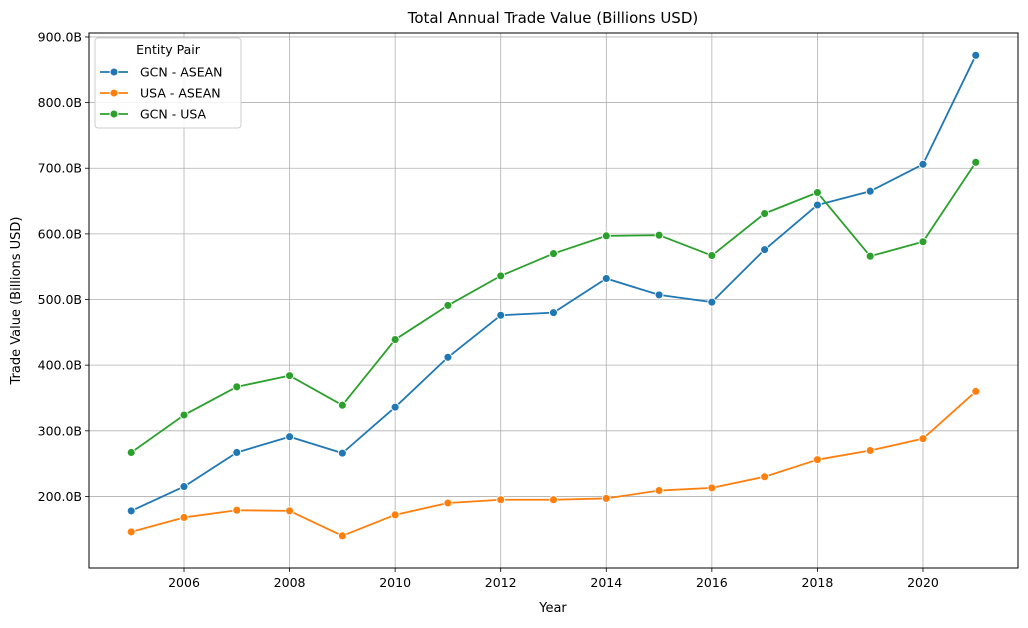  I want to click on y-tick-label: 300.0B, so click(60, 430).